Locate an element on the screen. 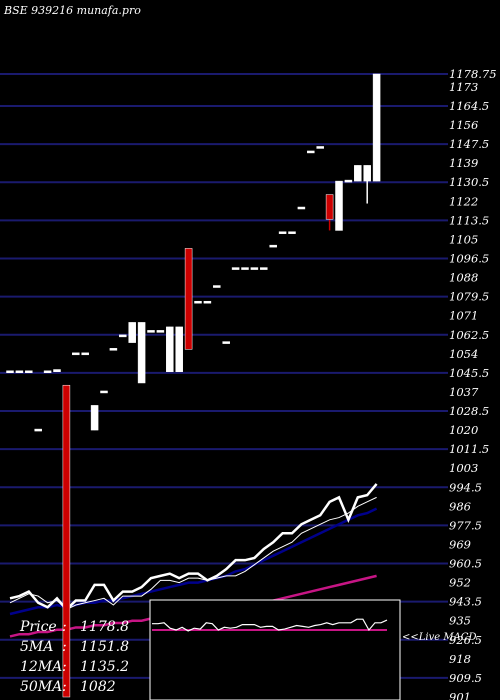  macd-live-line is located at coordinates (270, 625).